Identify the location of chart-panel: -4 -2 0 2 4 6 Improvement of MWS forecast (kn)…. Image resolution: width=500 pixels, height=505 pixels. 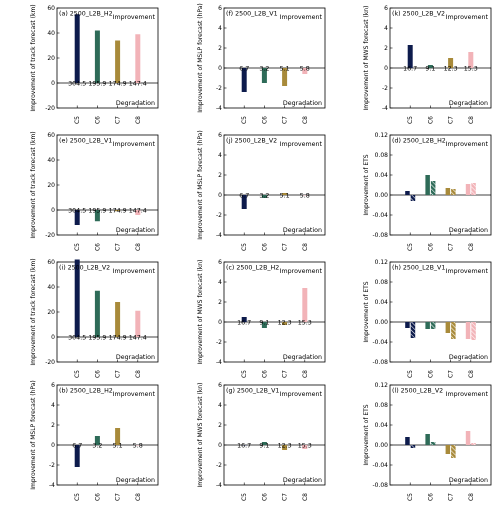
(261, 441).